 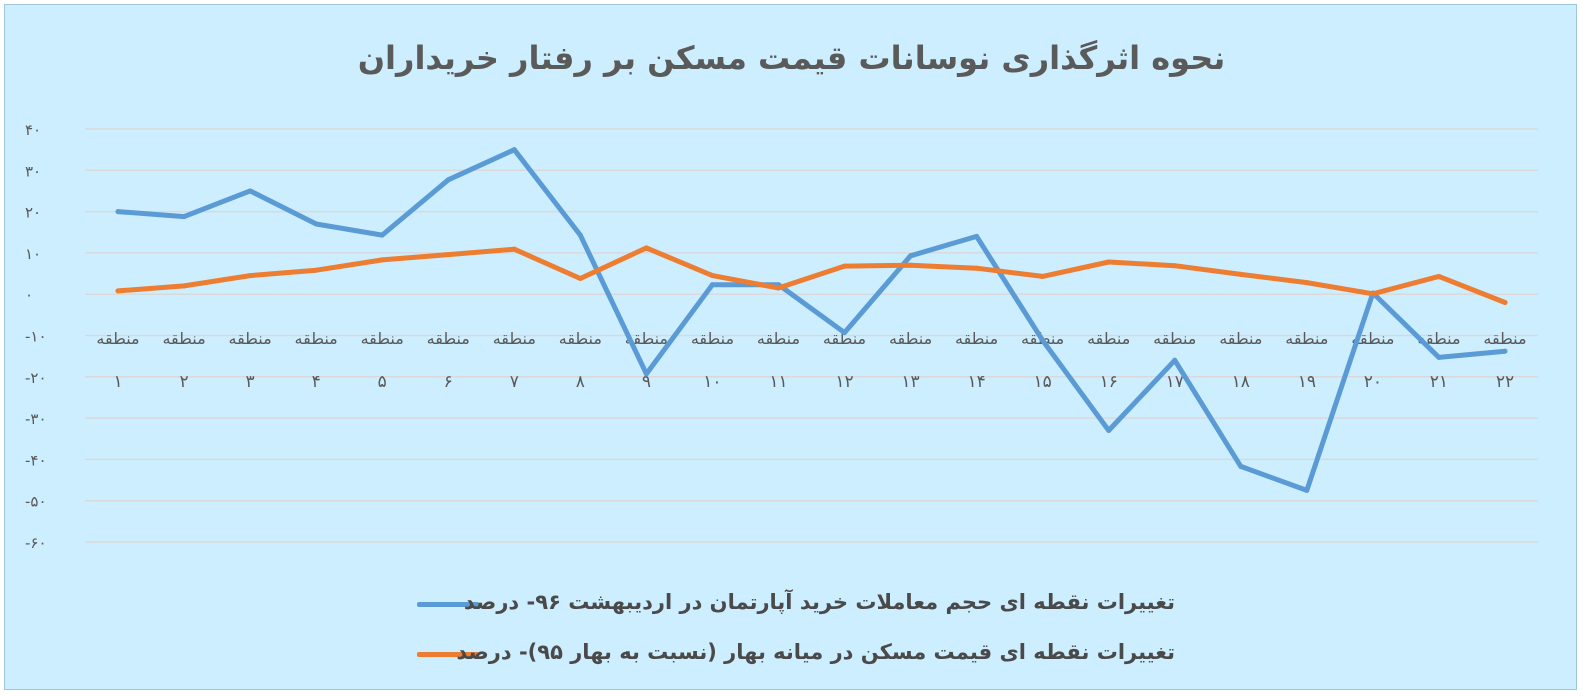 I want to click on x-tick-number: ۲, so click(x=183, y=382).